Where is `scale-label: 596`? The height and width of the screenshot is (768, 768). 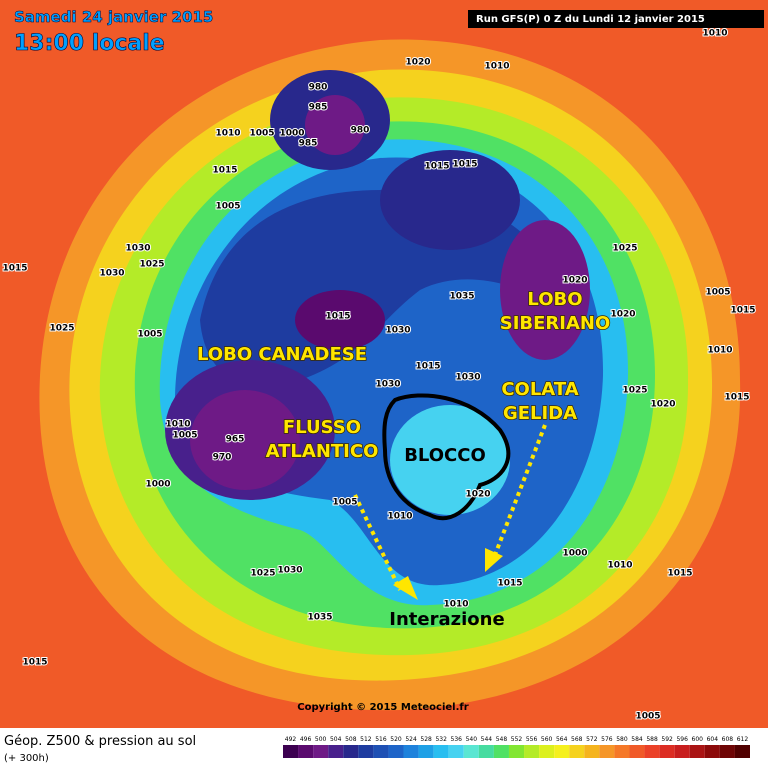
scale-label: 596 is located at coordinates (682, 739).